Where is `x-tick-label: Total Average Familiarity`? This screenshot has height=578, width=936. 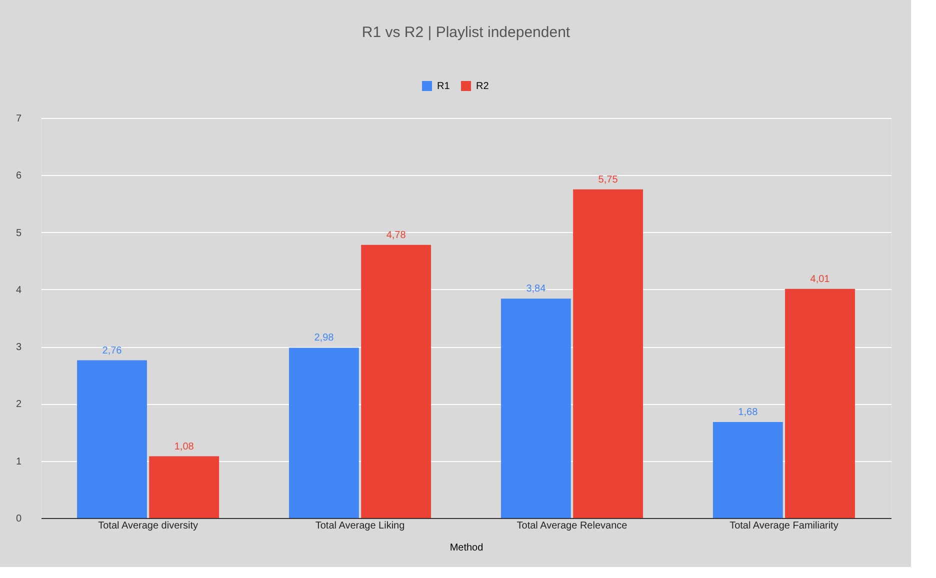
x-tick-label: Total Average Familiarity is located at coordinates (784, 526).